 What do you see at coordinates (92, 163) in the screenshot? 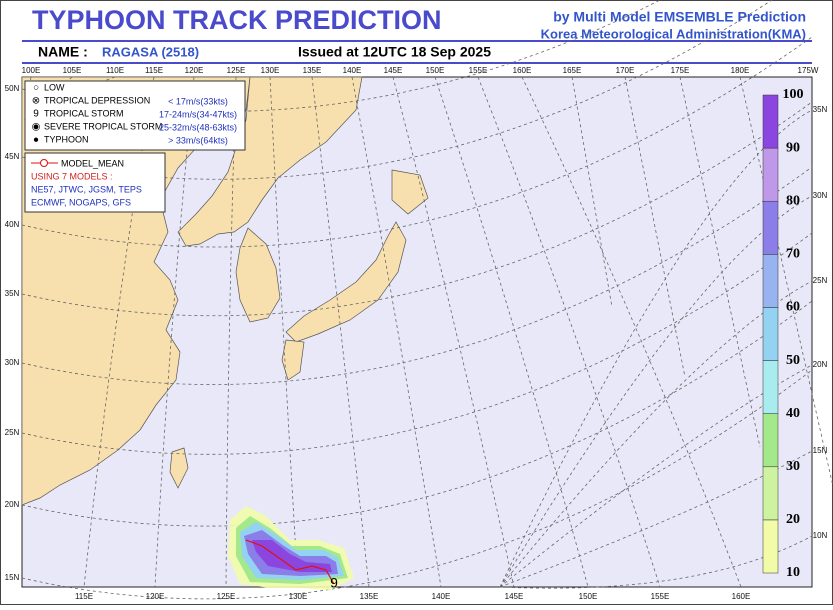
I see `model-mean-label: MODEL_MEAN` at bounding box center [92, 163].